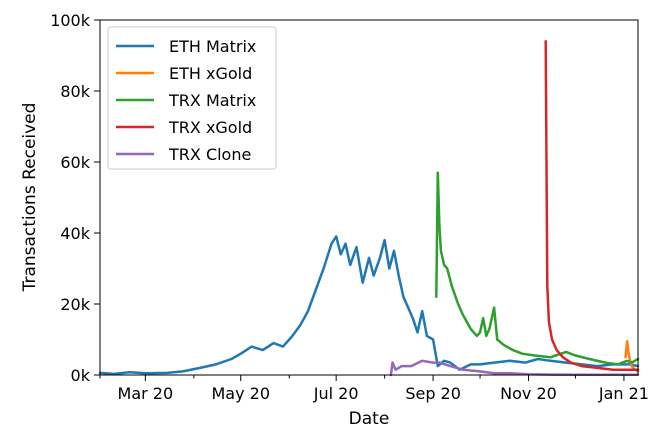  What do you see at coordinates (374, 389) in the screenshot?
I see `x-axis-ticks: Mar 20 May 20 Jul 20 Sep 20 Nov 20 Jan 21` at bounding box center [374, 389].